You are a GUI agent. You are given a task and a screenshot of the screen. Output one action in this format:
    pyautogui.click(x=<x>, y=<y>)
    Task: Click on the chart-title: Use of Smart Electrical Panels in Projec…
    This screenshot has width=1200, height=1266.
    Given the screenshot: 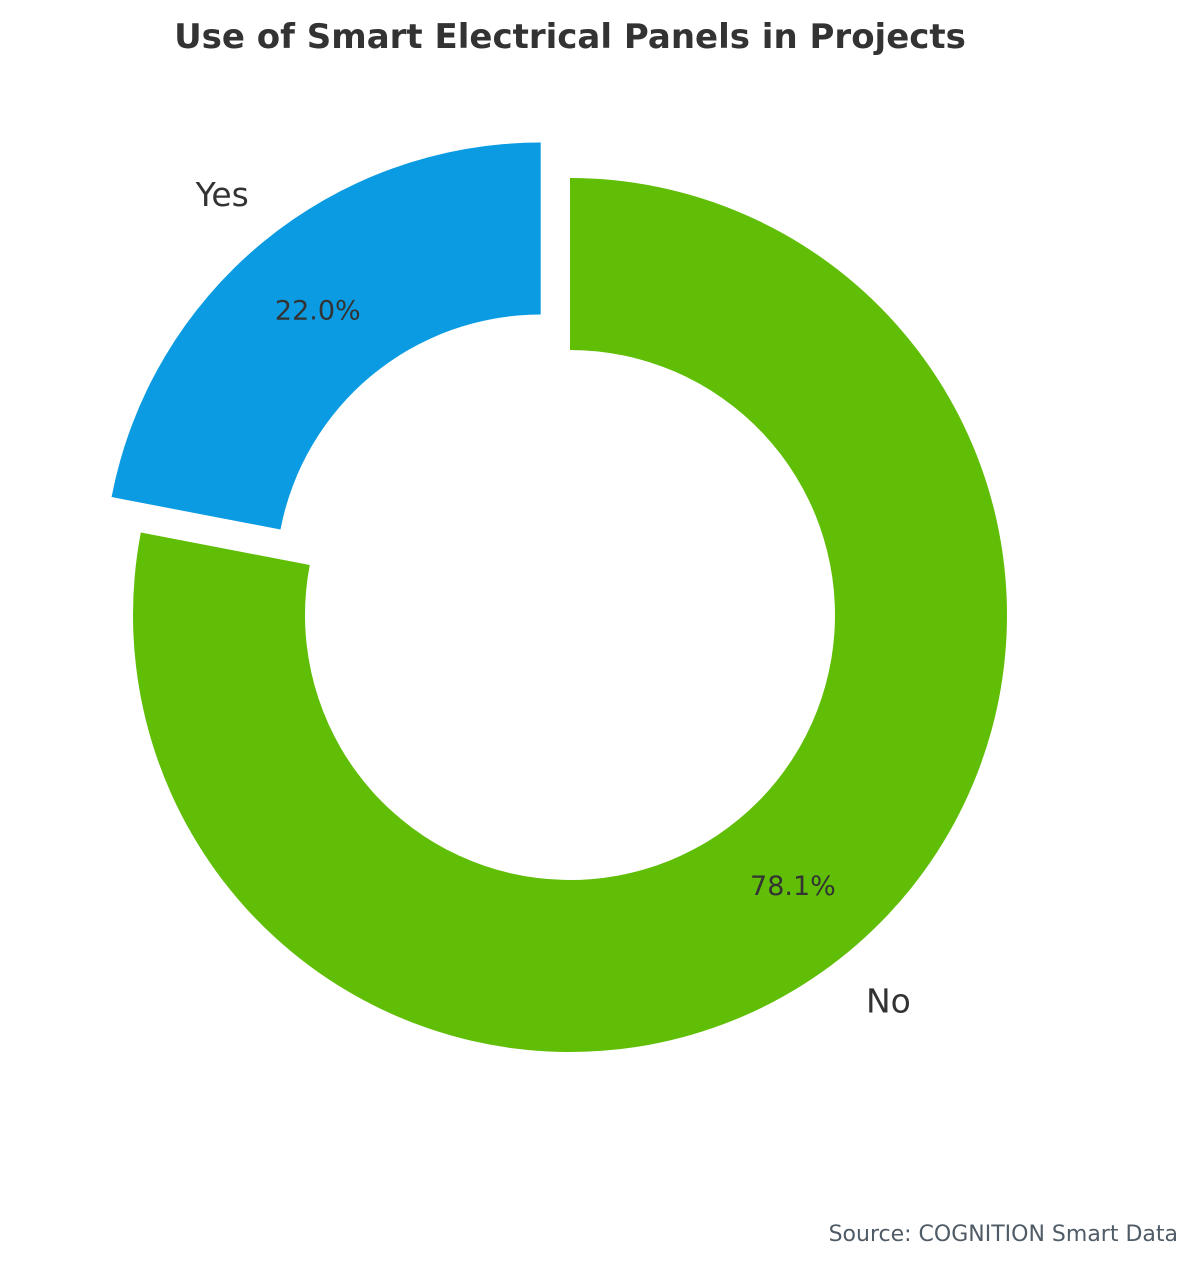 What is the action you would take?
    pyautogui.click(x=570, y=37)
    